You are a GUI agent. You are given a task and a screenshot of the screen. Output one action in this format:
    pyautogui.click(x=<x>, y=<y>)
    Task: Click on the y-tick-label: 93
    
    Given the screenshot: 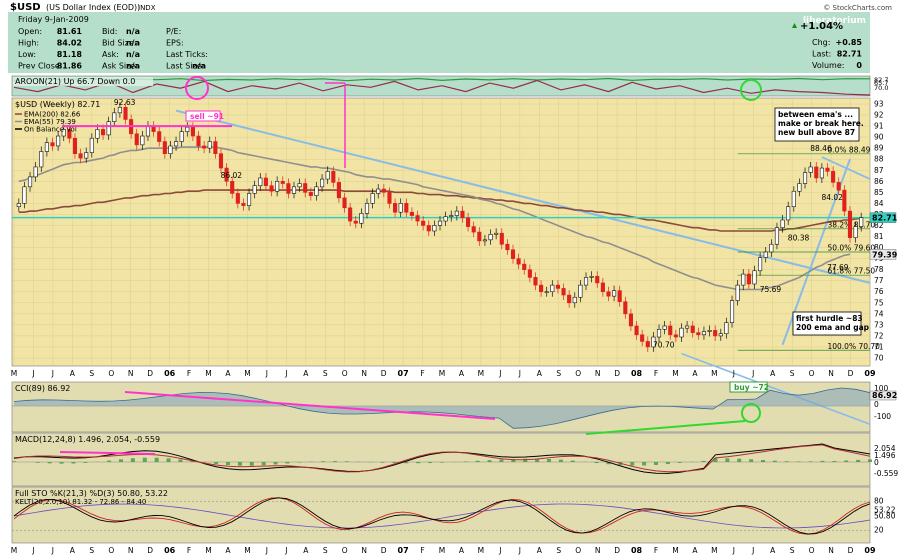 What is the action you would take?
    pyautogui.click(x=879, y=104)
    